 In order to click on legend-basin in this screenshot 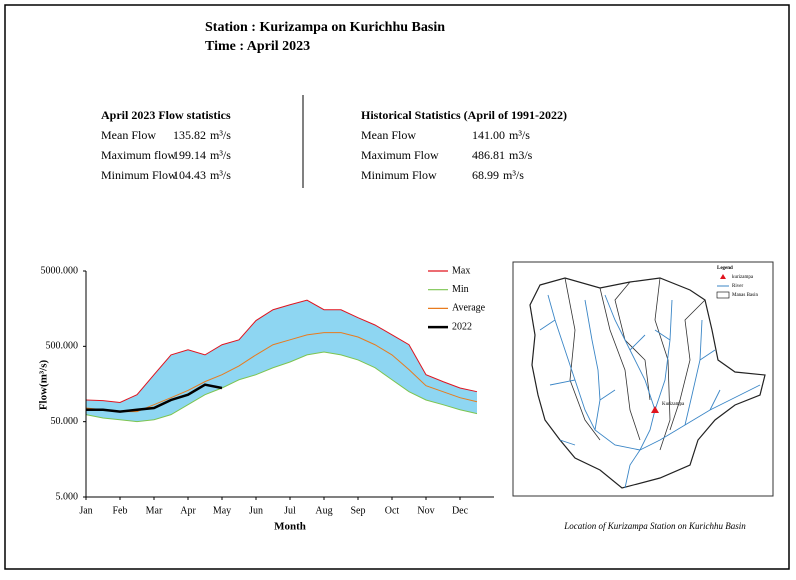, I will do `click(723, 295)`.